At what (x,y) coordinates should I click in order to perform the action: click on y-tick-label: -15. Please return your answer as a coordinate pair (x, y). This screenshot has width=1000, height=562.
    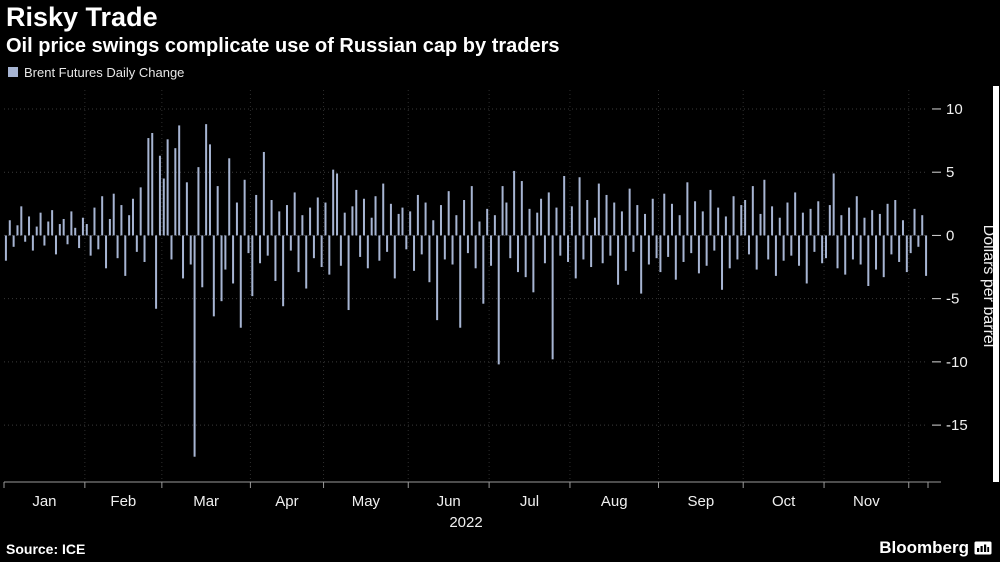
    Looking at the image, I should click on (957, 425).